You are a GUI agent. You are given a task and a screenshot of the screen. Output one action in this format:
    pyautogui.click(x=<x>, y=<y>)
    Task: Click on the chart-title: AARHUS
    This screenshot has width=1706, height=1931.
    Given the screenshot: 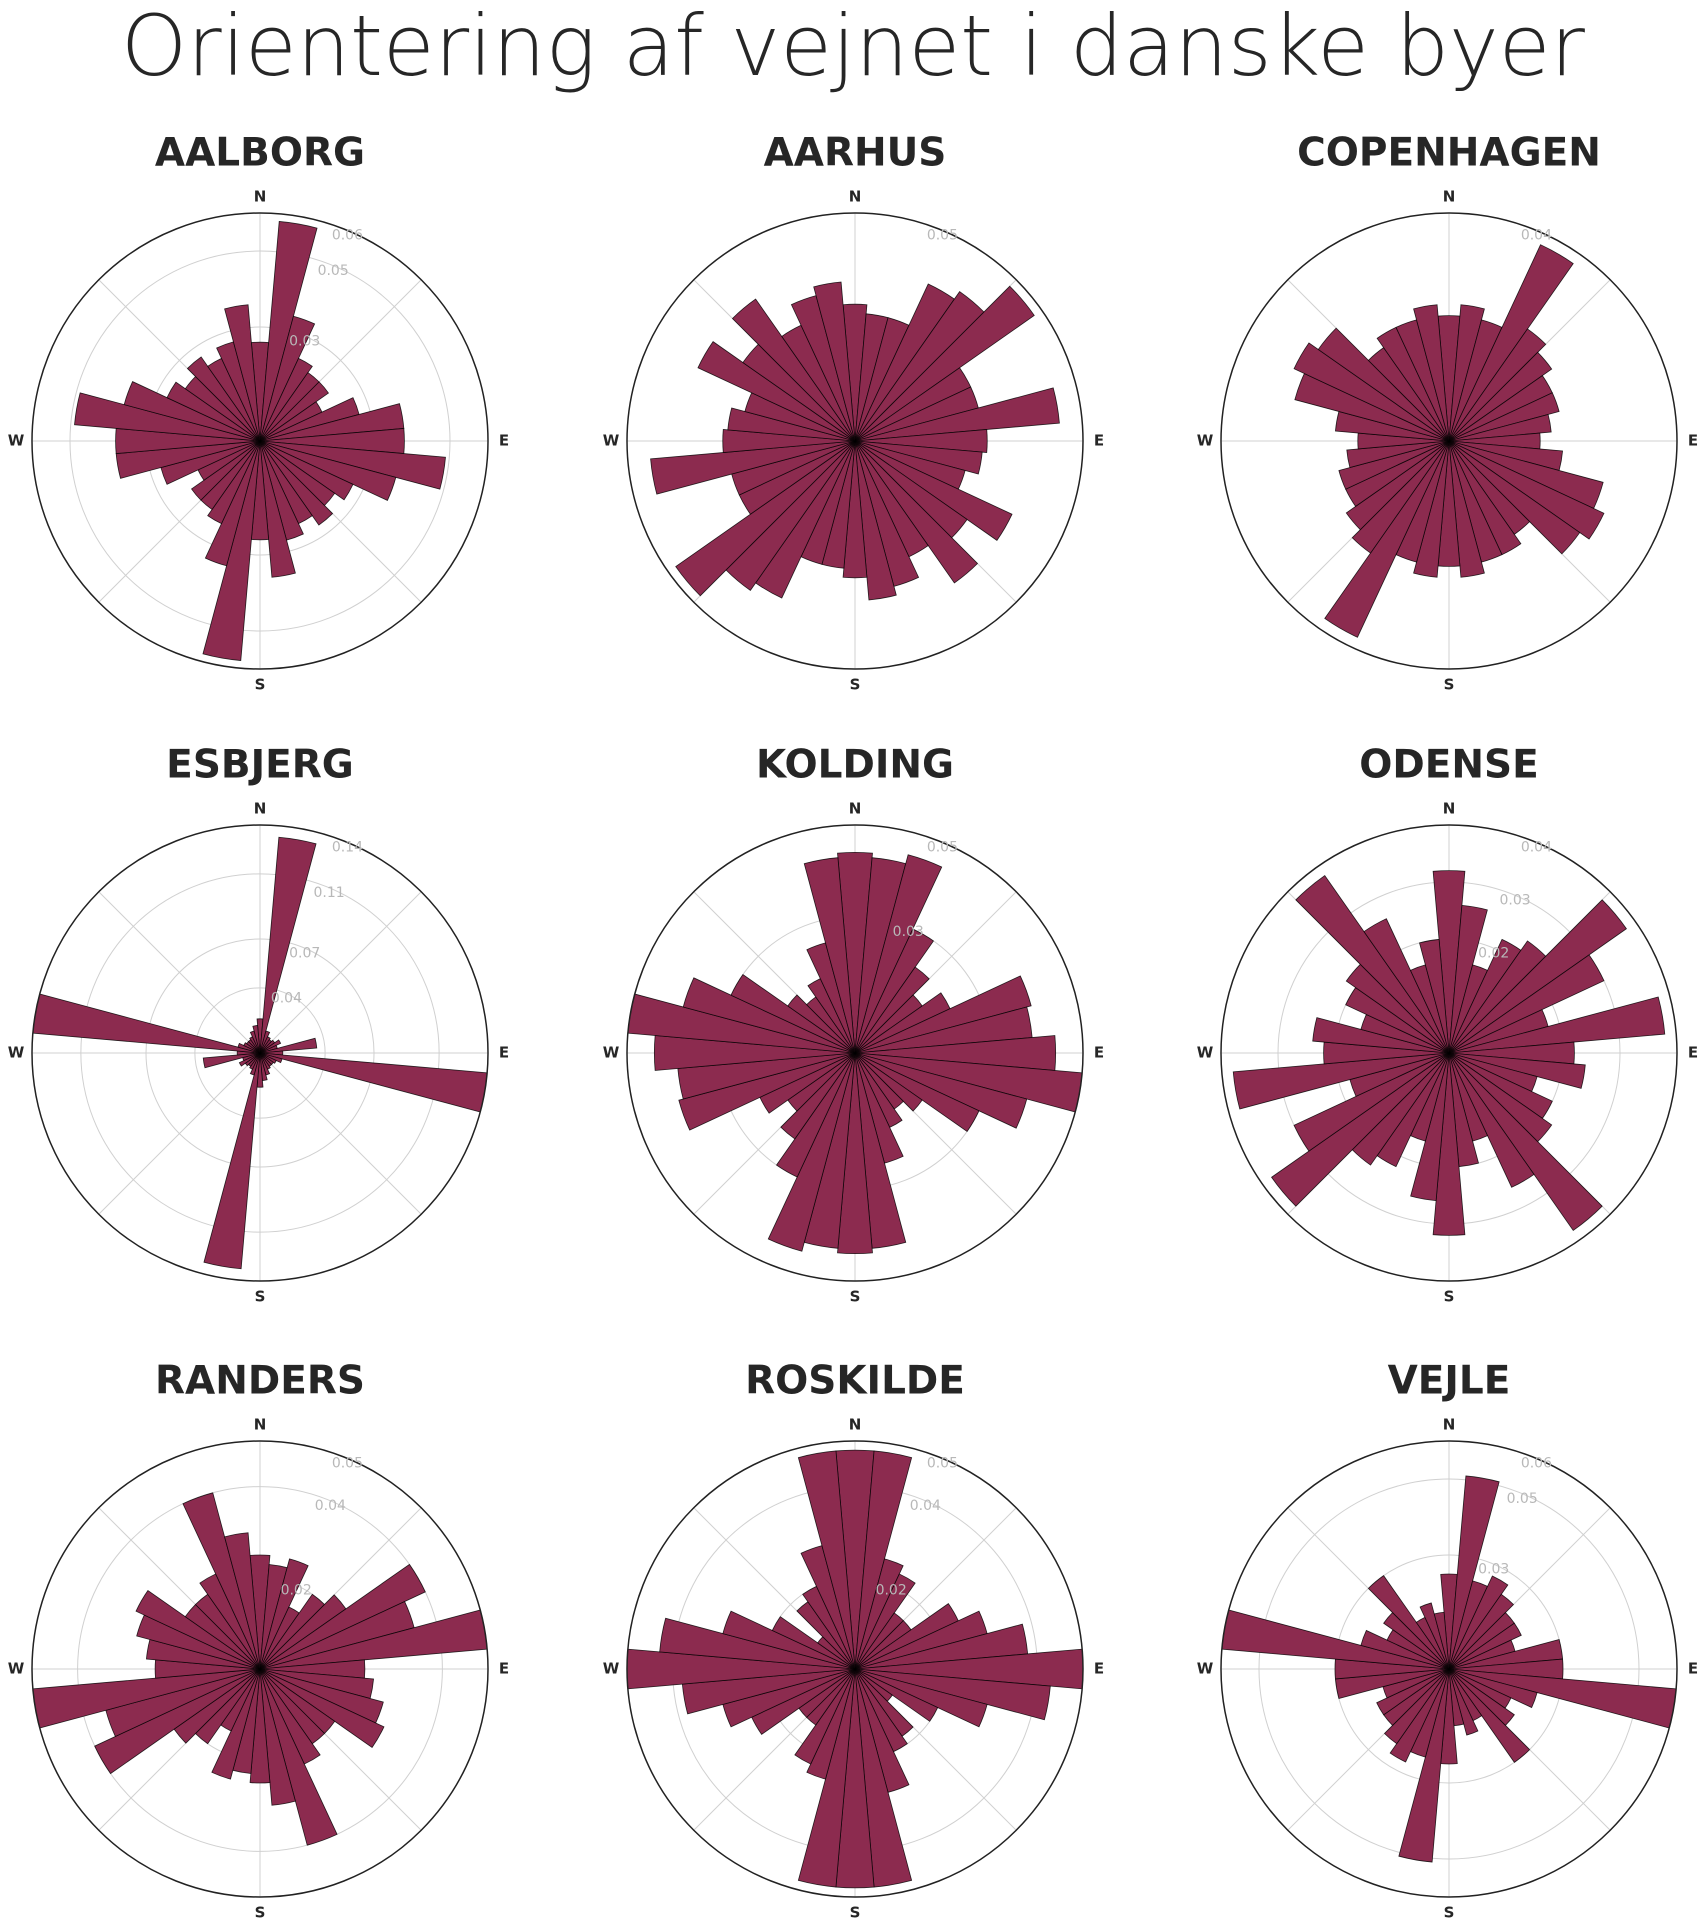 What is the action you would take?
    pyautogui.click(x=855, y=153)
    